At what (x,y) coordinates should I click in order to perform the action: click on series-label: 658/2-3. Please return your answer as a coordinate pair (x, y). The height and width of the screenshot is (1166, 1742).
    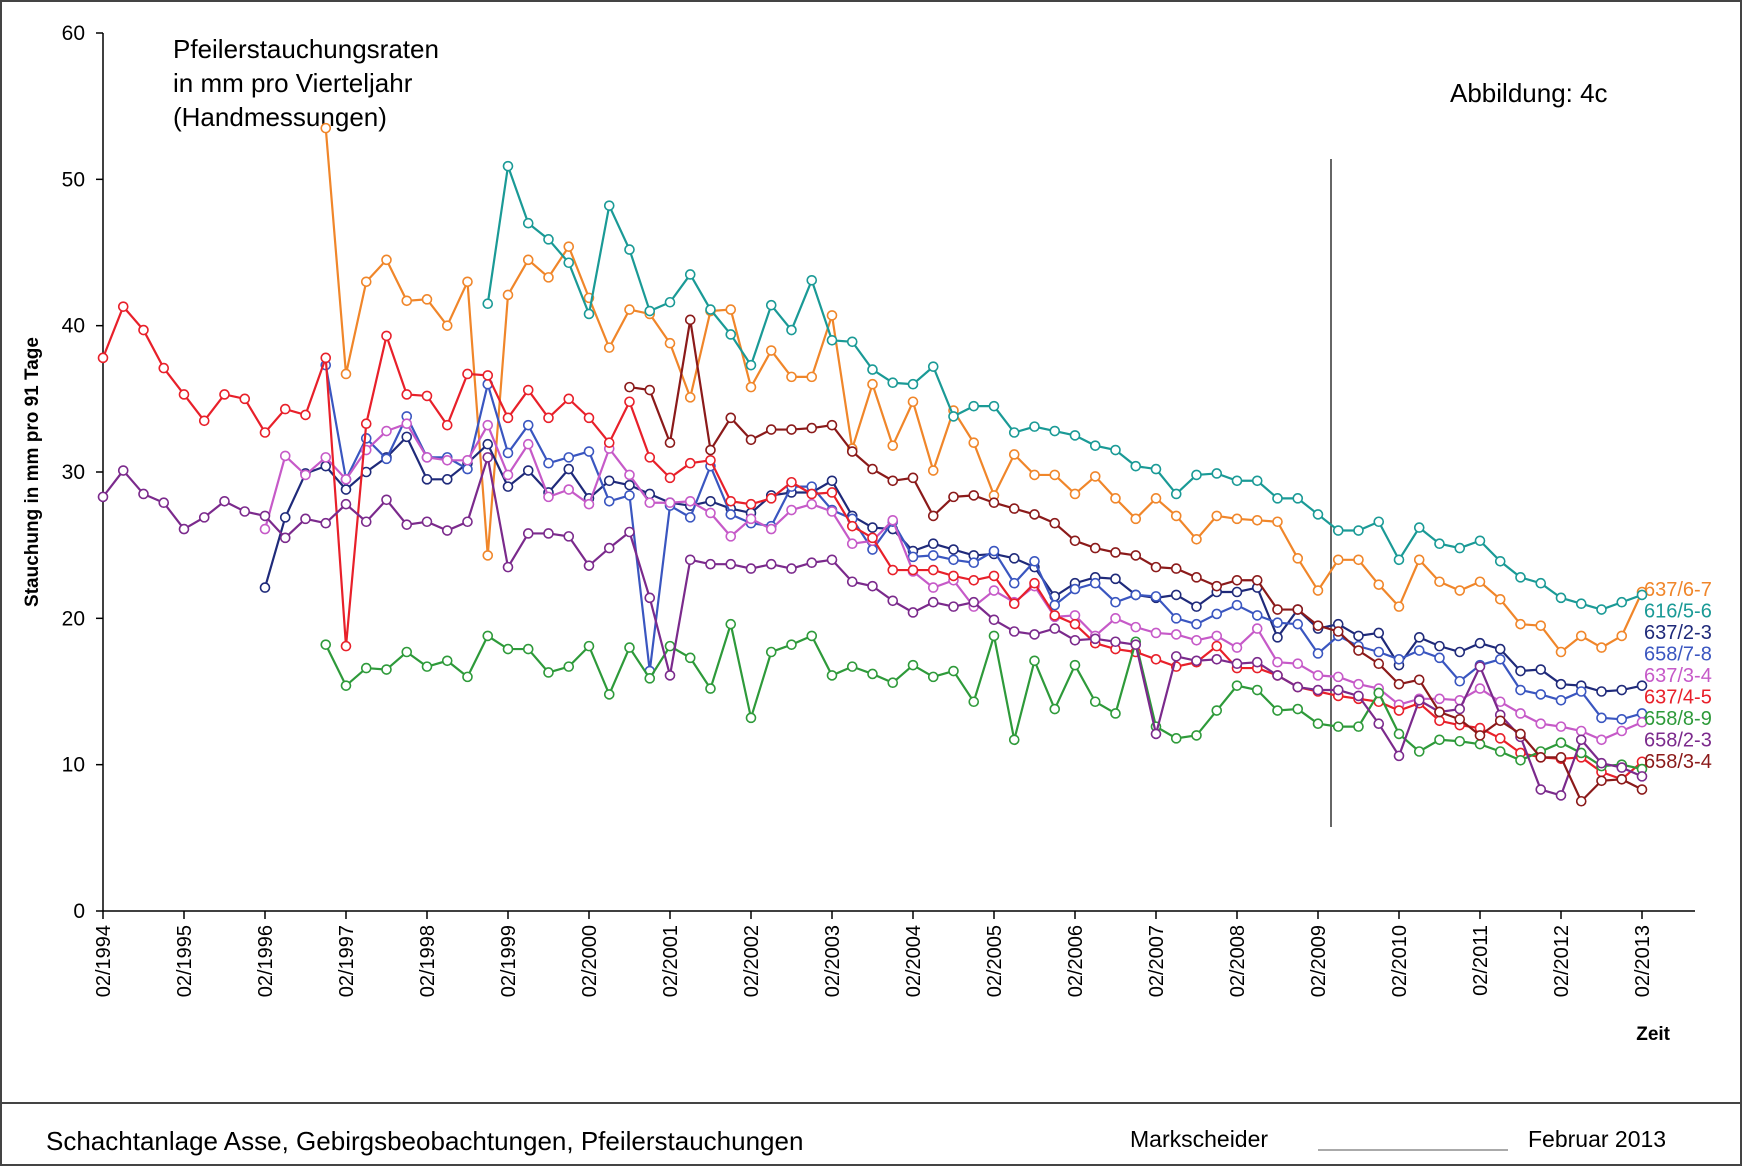
    Looking at the image, I should click on (1678, 741).